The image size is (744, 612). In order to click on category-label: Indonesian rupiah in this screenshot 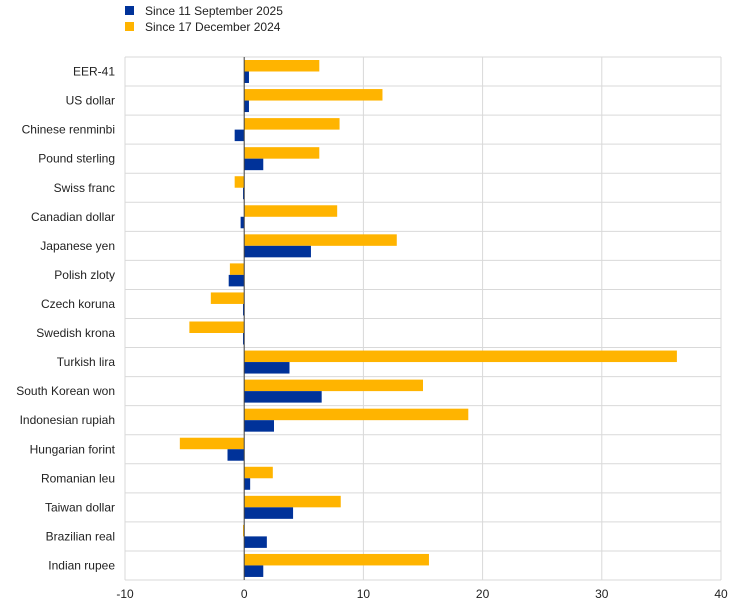, I will do `click(67, 420)`.